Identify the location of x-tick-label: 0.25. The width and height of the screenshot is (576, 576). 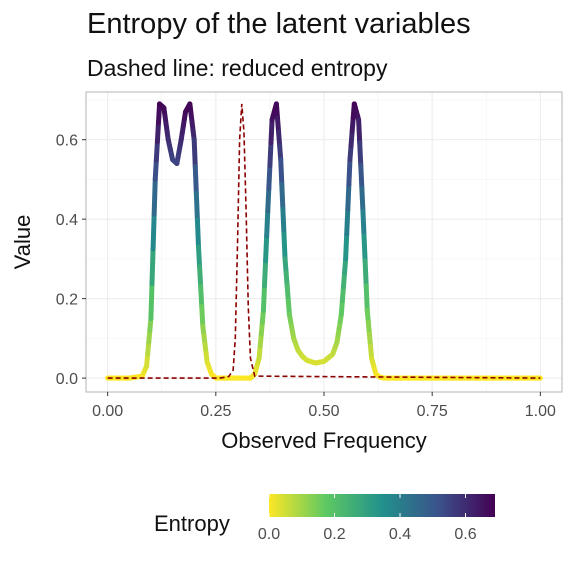
(215, 411).